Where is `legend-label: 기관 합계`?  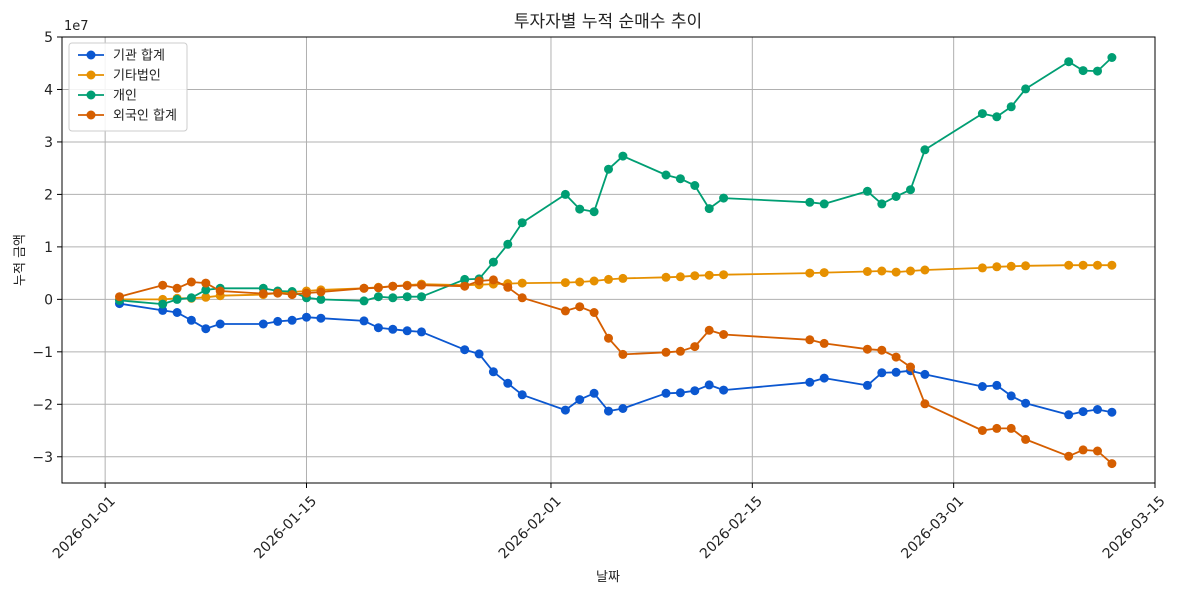 legend-label: 기관 합계 is located at coordinates (139, 56).